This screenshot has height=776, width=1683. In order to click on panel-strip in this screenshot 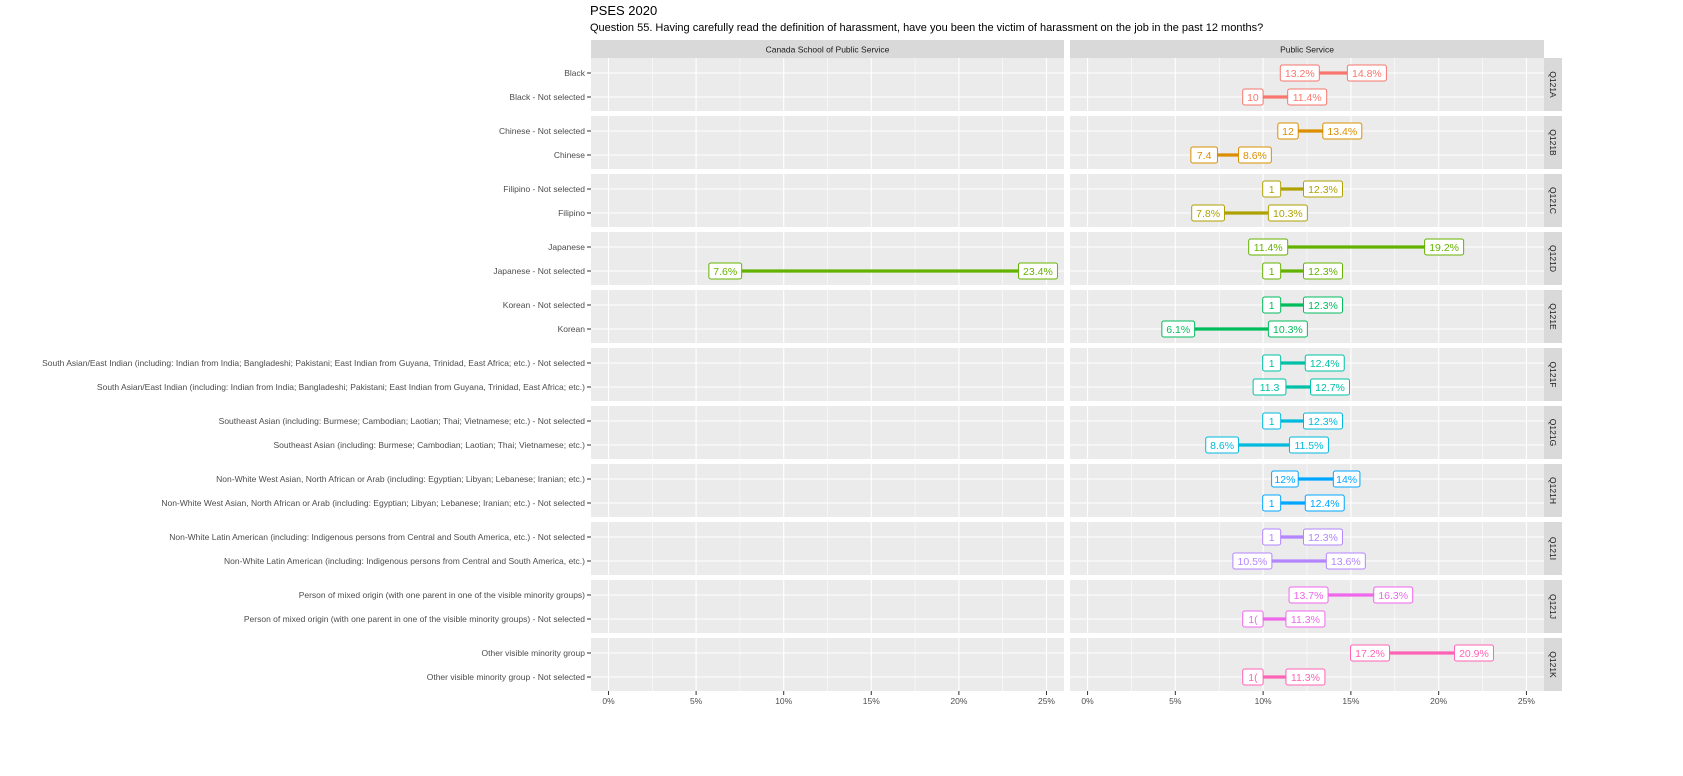, I will do `click(827, 49)`.